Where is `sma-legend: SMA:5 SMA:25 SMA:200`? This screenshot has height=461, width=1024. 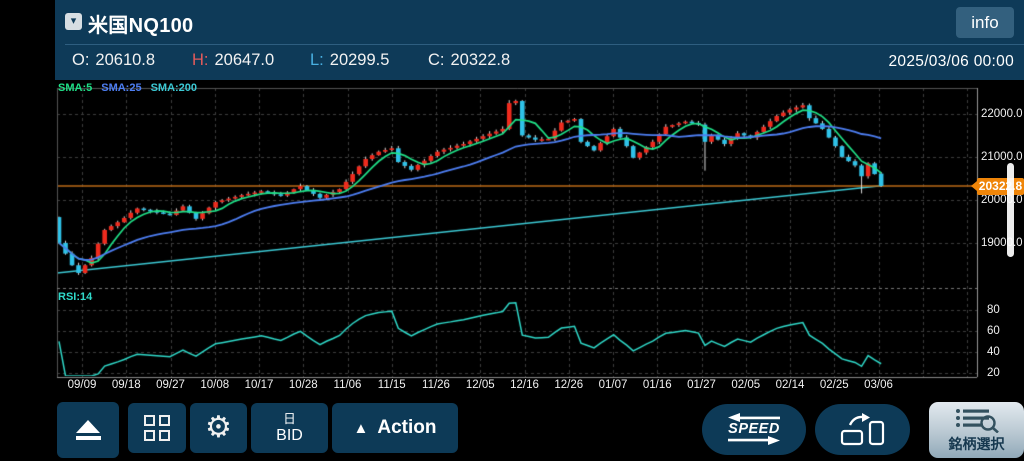
sma-legend: SMA:5 SMA:25 SMA:200 is located at coordinates (127, 88).